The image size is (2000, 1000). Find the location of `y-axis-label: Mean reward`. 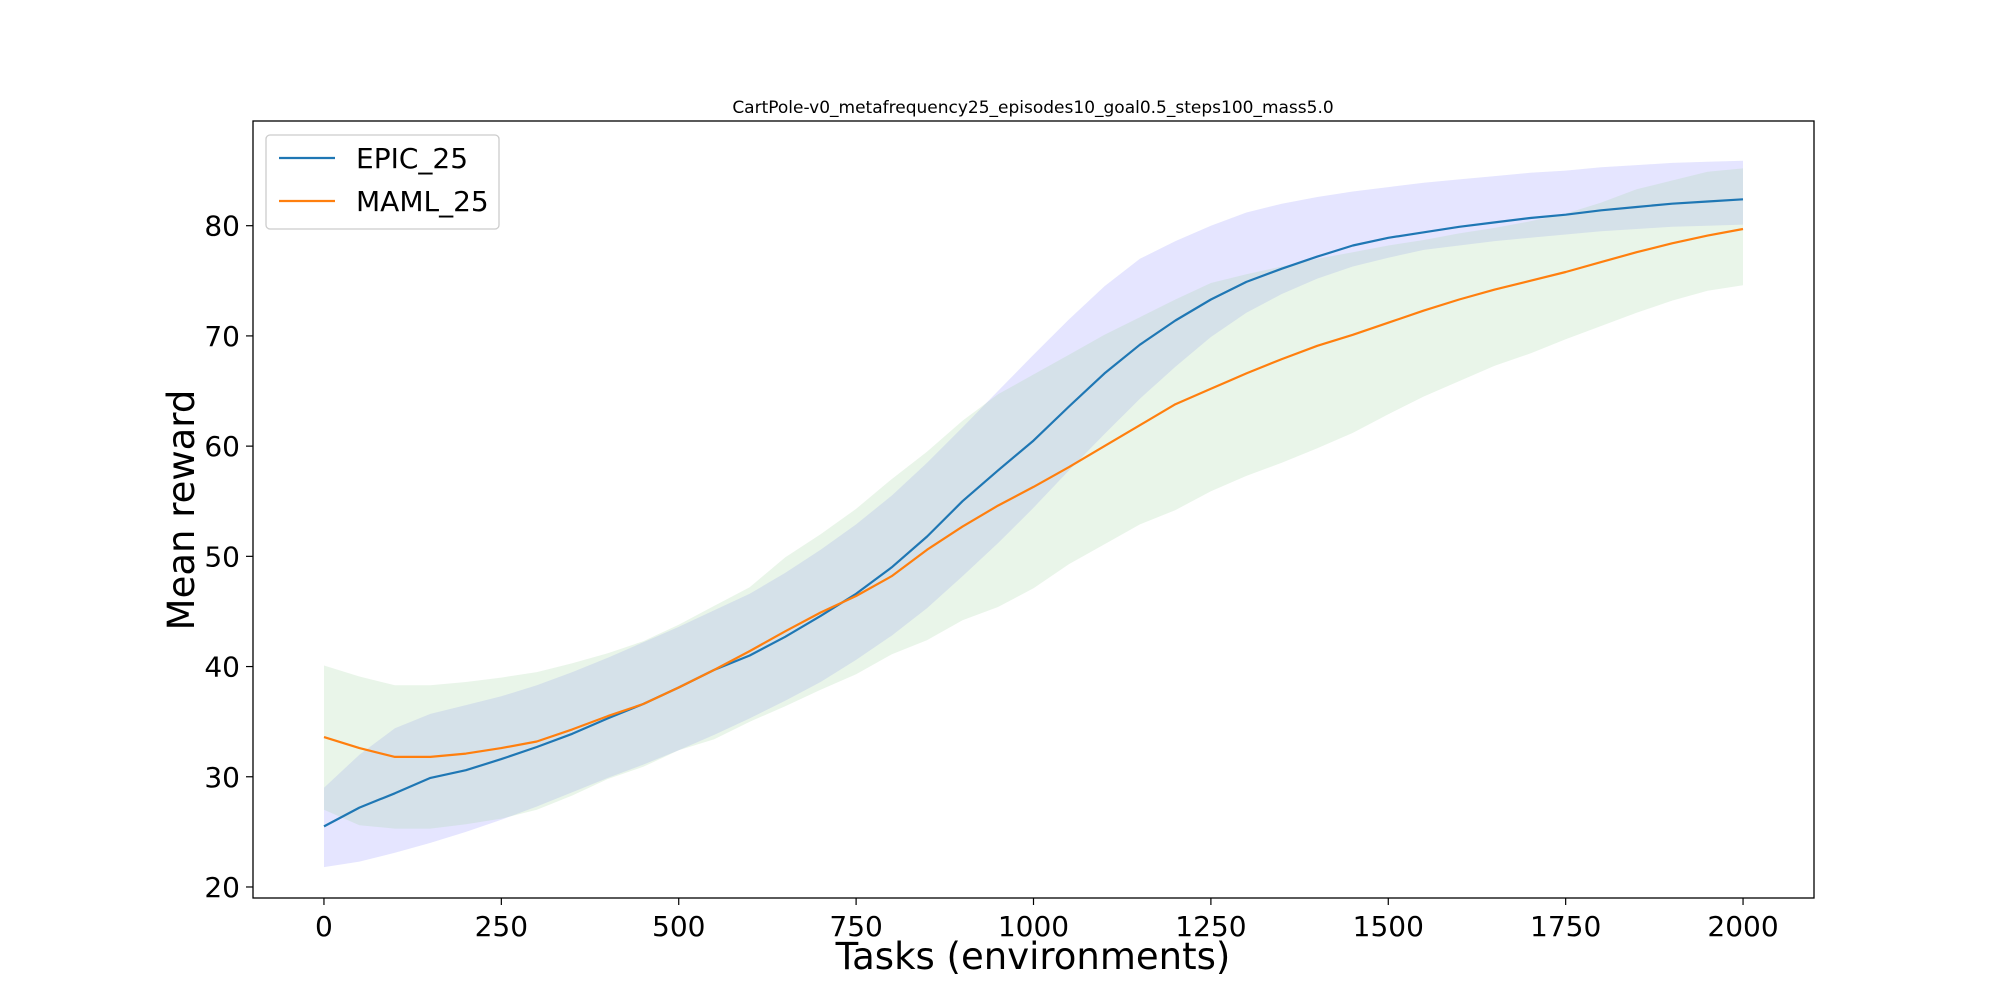

y-axis-label: Mean reward is located at coordinates (181, 510).